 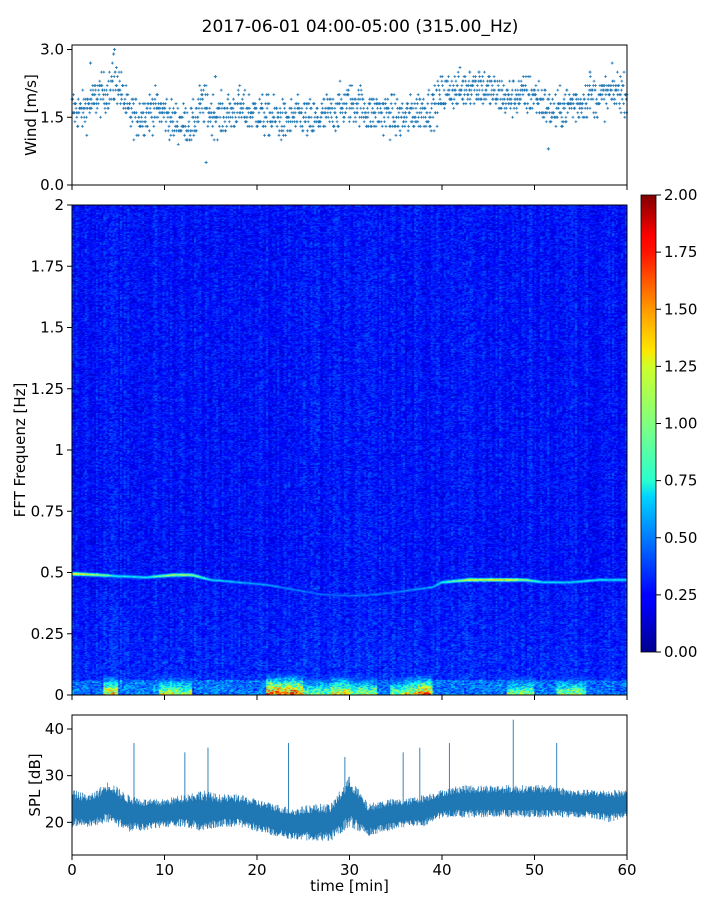 What do you see at coordinates (47, 266) in the screenshot?
I see `spectrogram-y-tick-label: 1.75` at bounding box center [47, 266].